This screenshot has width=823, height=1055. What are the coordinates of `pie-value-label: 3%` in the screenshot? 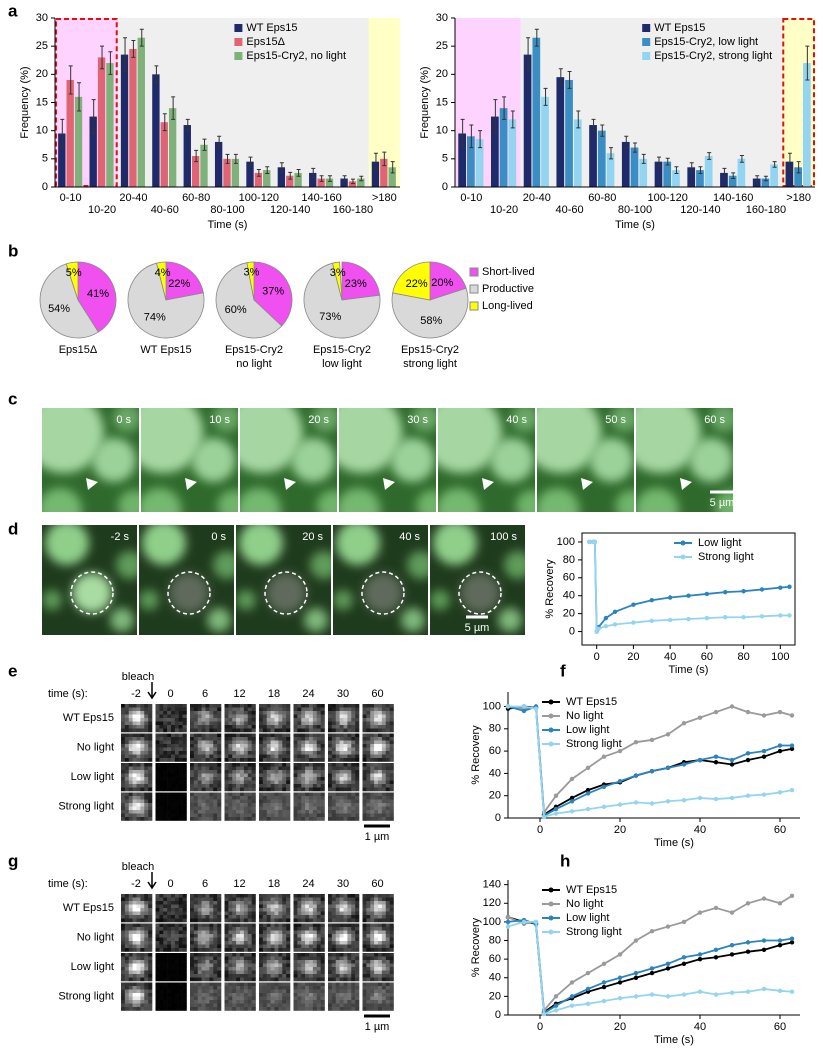 It's located at (338, 273).